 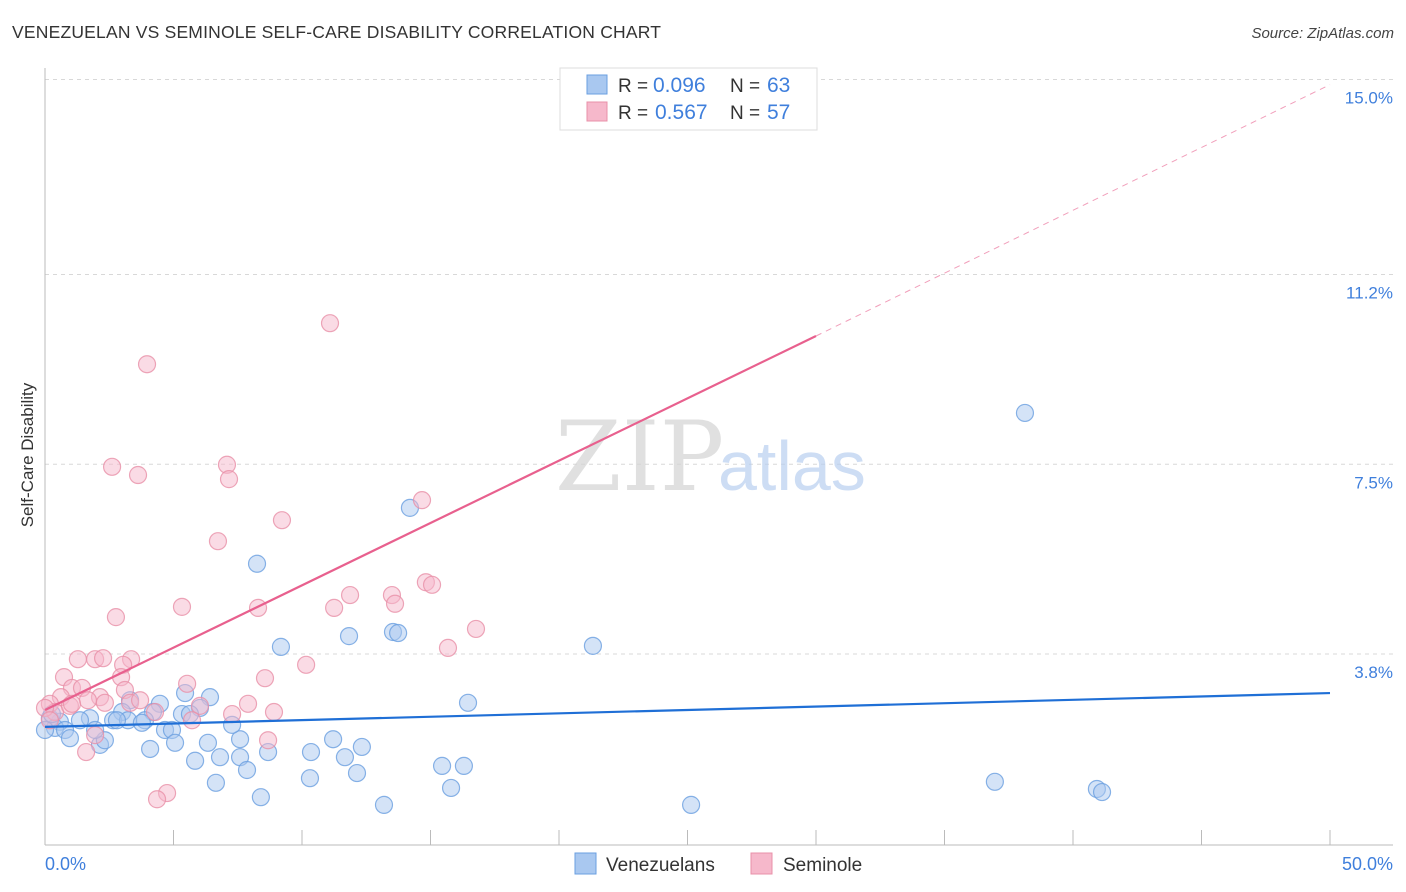 I want to click on venezuelans-trend-line, so click(x=687, y=710).